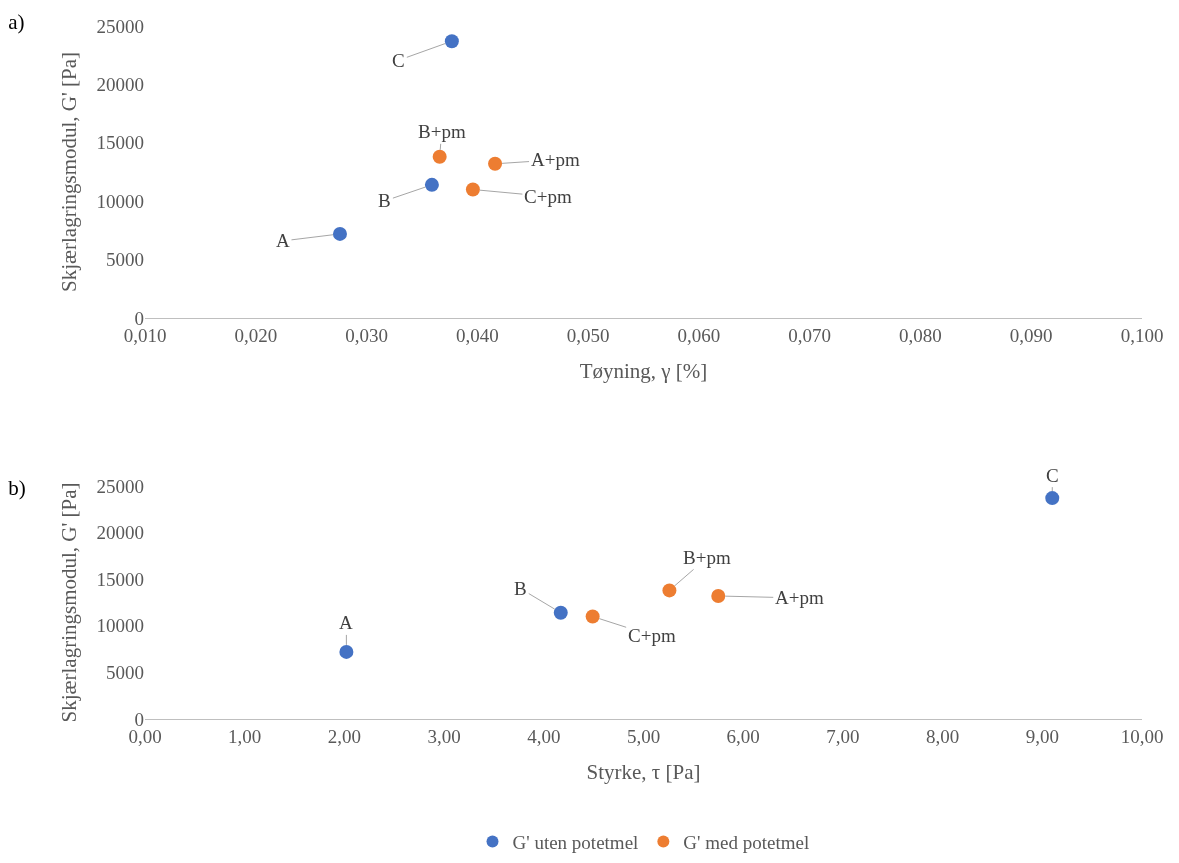  I want to click on x-tick-label: 1,00, so click(245, 736).